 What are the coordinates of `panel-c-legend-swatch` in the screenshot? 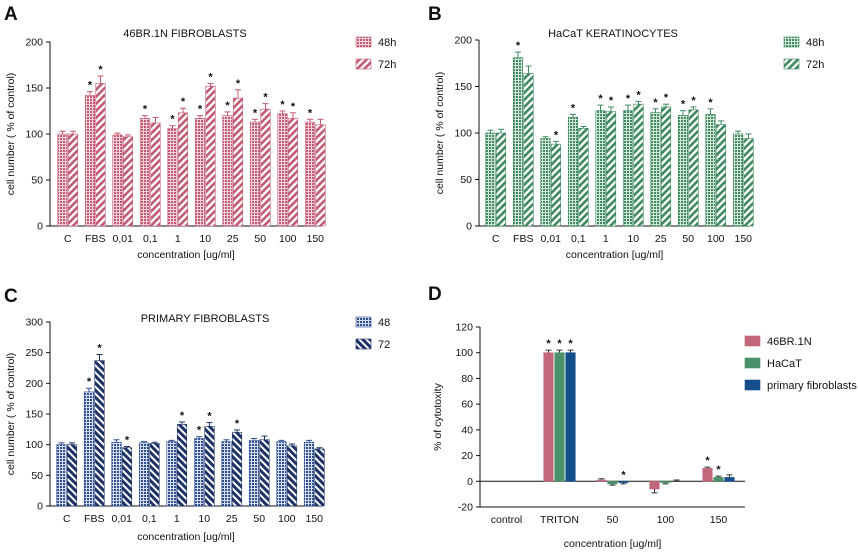 It's located at (363, 344).